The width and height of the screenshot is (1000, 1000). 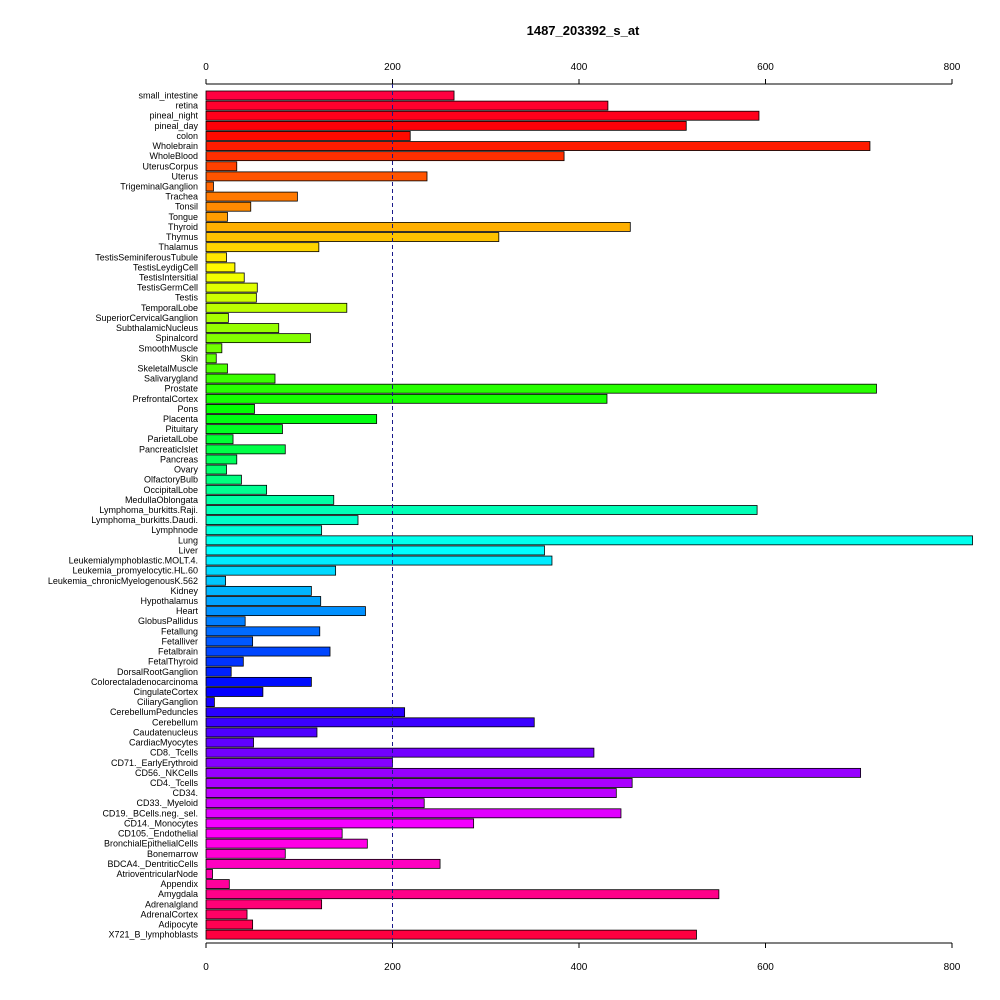 I want to click on top-tick-label: 200, so click(x=392, y=67).